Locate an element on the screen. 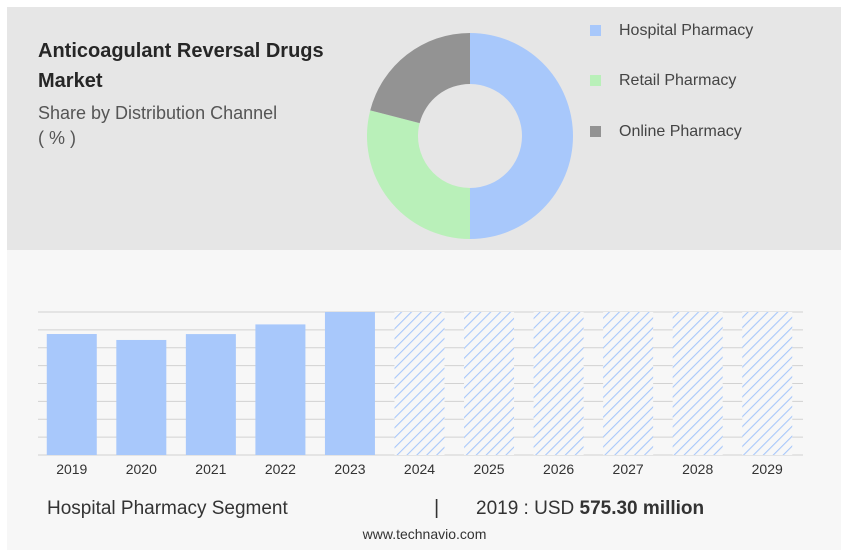 Image resolution: width=849 pixels, height=553 pixels. bar-2023 is located at coordinates (349, 383).